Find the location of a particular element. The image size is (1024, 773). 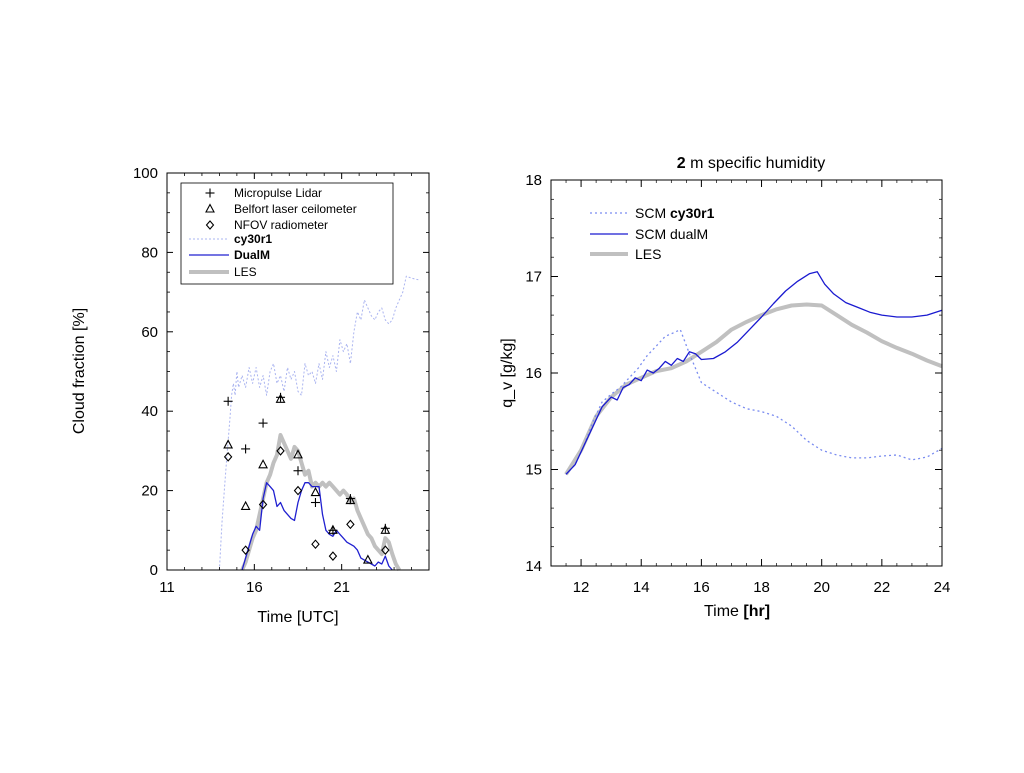

legend-triangle-marker is located at coordinates (210, 208).